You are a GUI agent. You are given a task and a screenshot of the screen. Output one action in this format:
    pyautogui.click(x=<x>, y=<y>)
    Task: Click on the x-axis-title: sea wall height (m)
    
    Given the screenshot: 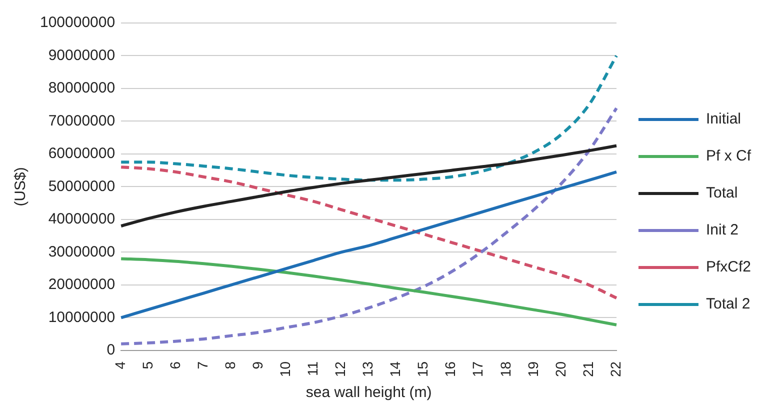 What is the action you would take?
    pyautogui.click(x=369, y=393)
    